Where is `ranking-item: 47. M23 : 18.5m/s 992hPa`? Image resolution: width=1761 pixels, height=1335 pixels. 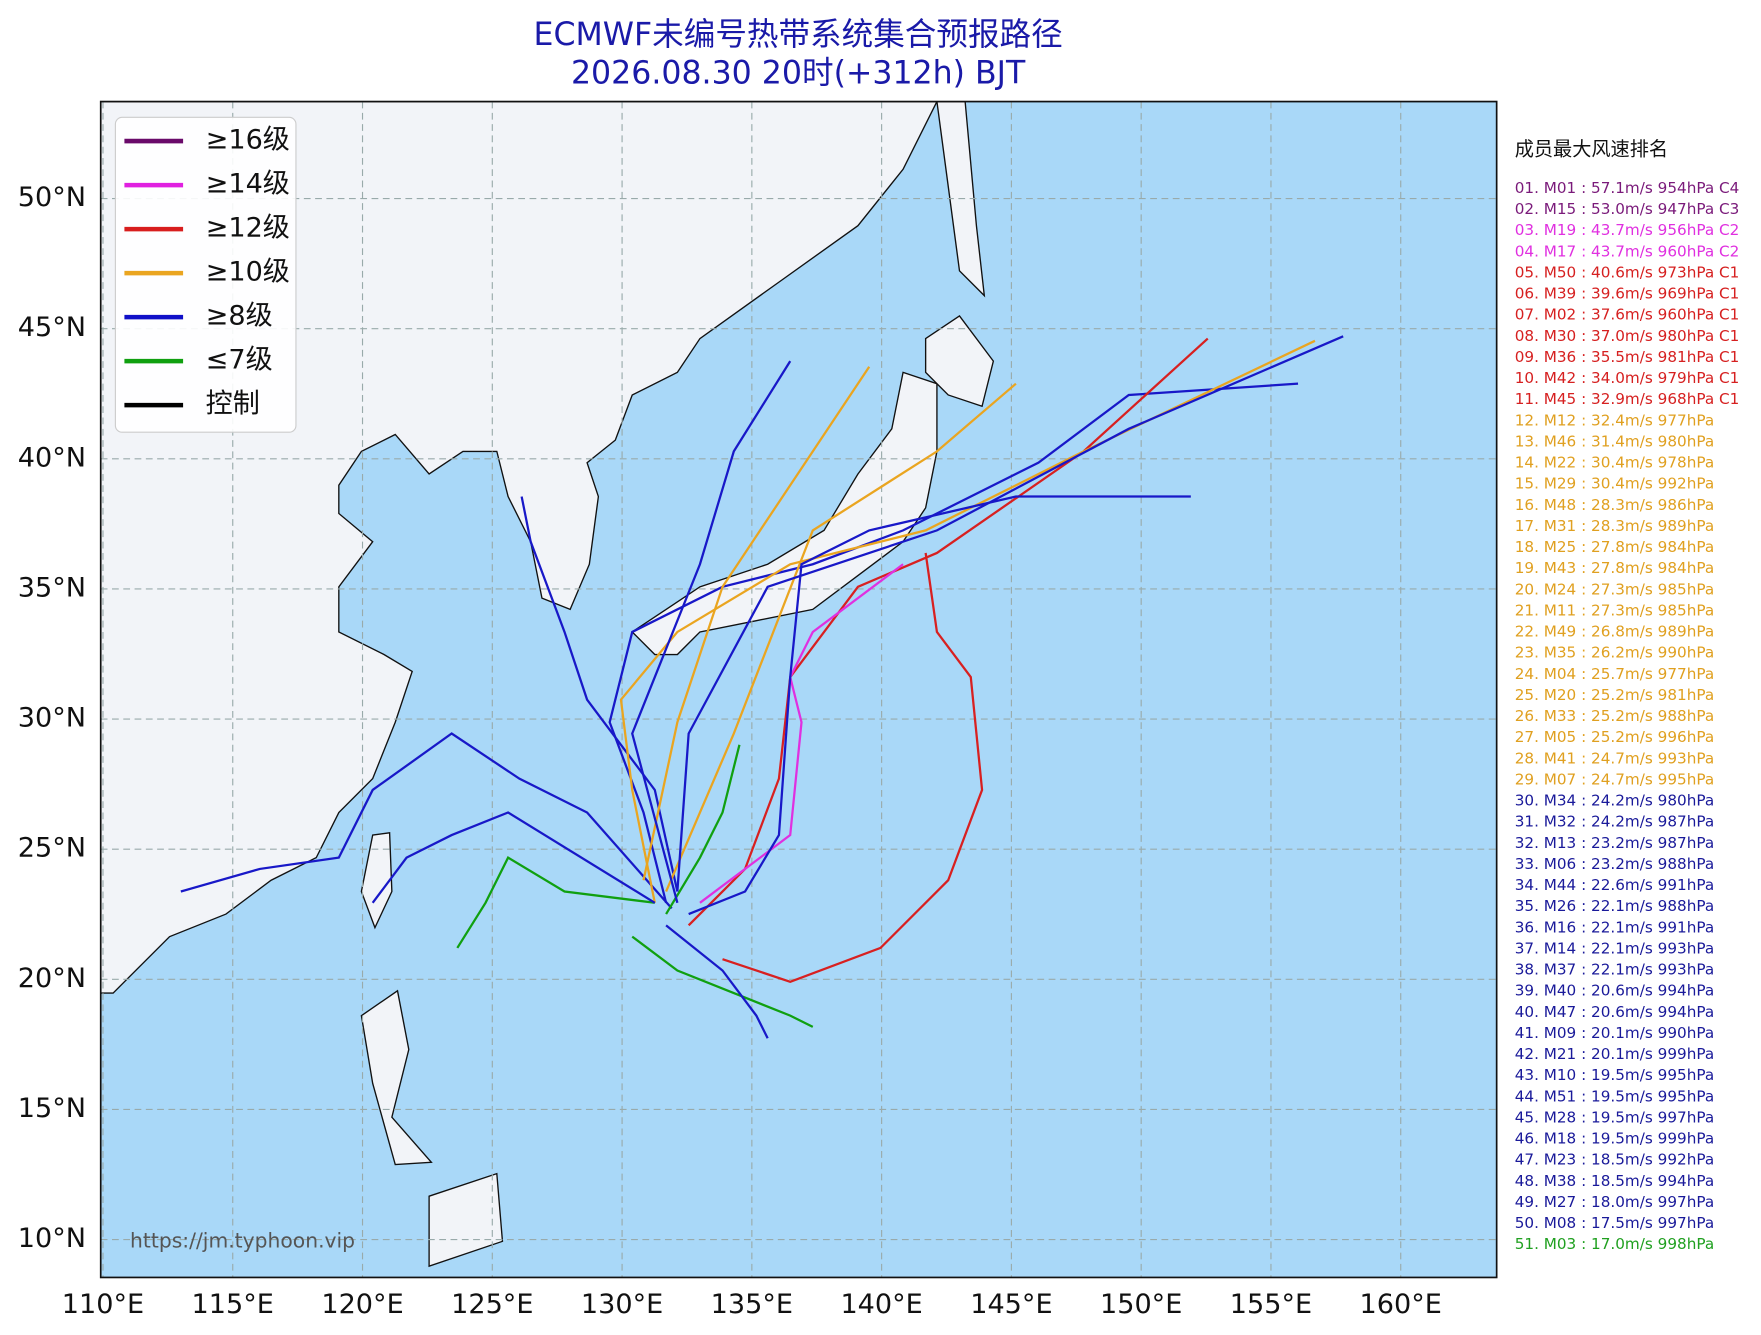 ranking-item: 47. M23 : 18.5m/s 992hPa is located at coordinates (1614, 1160).